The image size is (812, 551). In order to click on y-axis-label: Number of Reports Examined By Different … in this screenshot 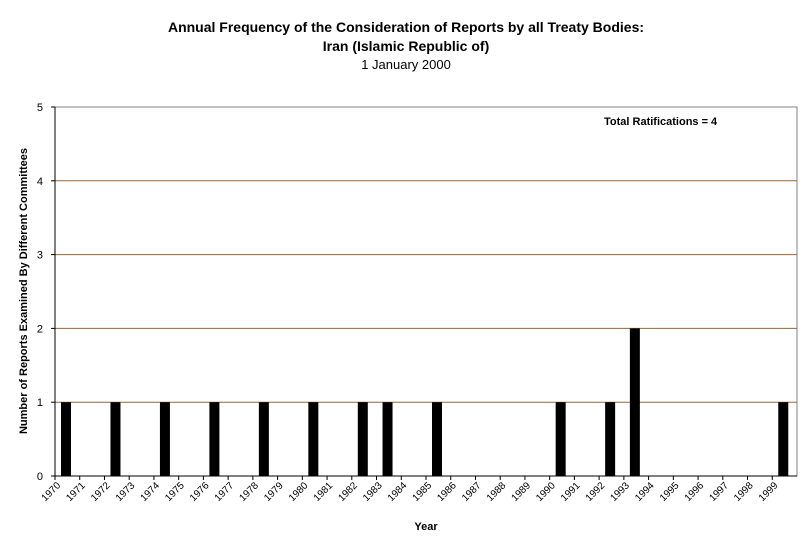, I will do `click(24, 291)`.